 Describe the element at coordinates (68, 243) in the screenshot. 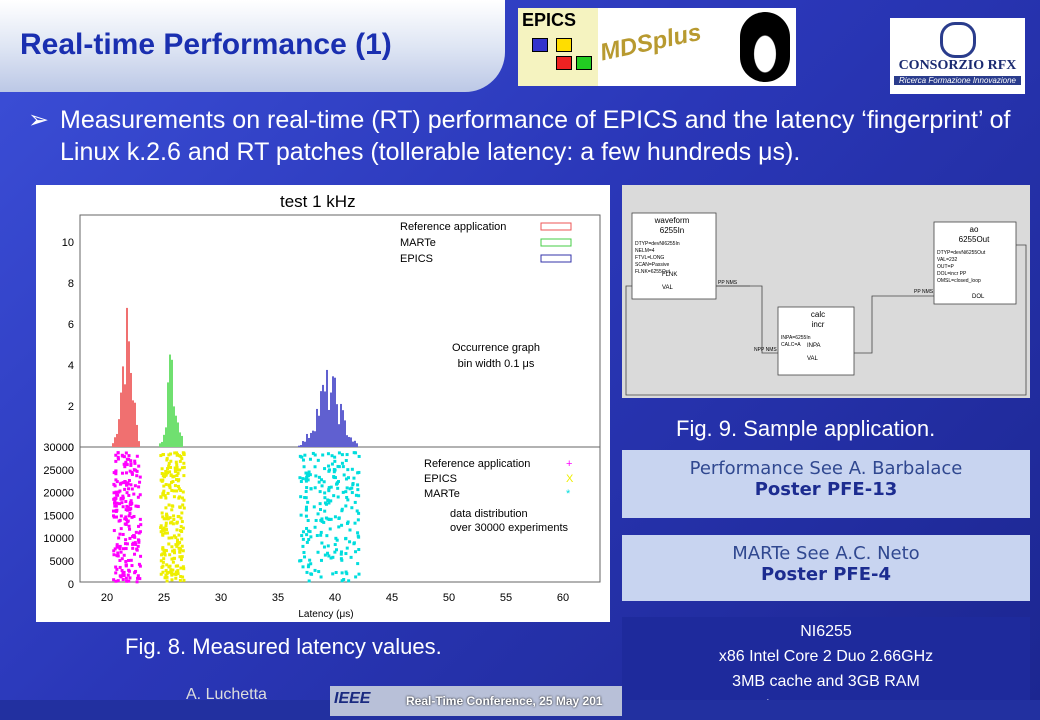

I see `y-tick-label: 10` at that location.